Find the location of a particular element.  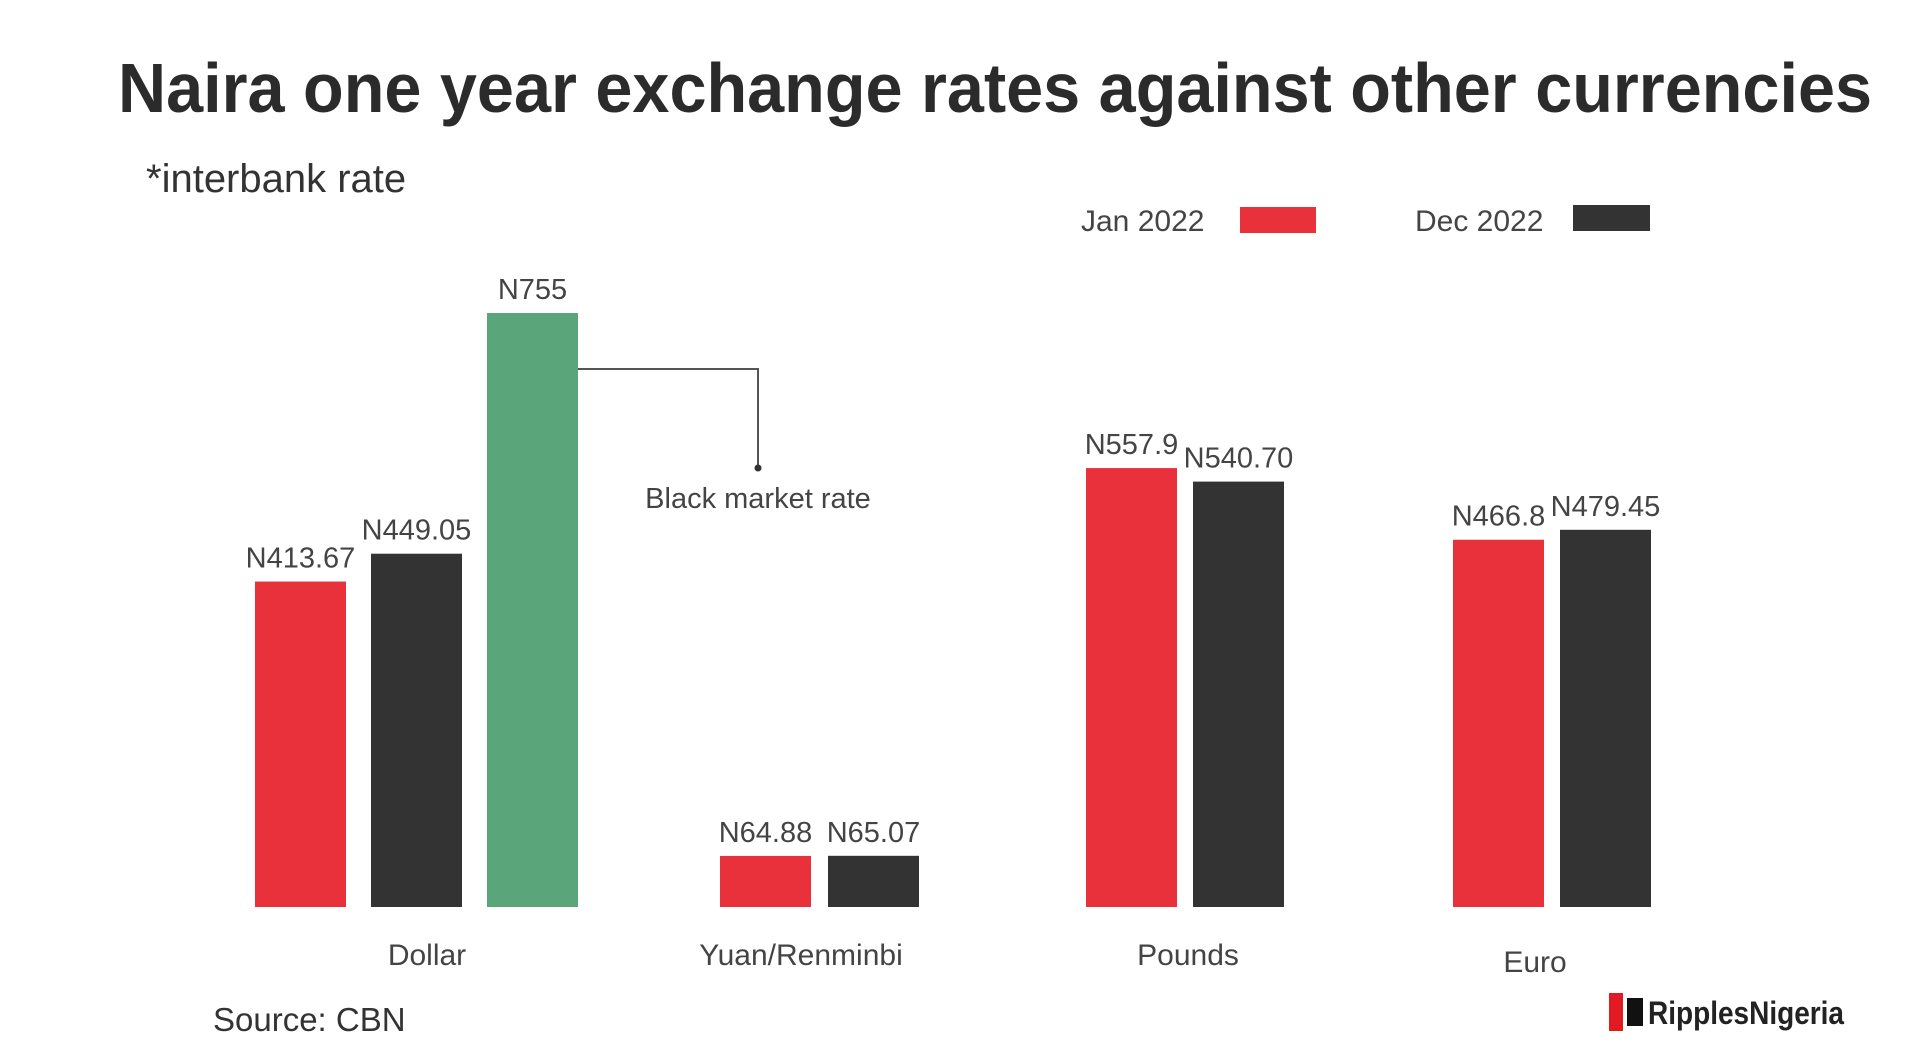

dollar-black-market-value-label: N755 is located at coordinates (532, 290).